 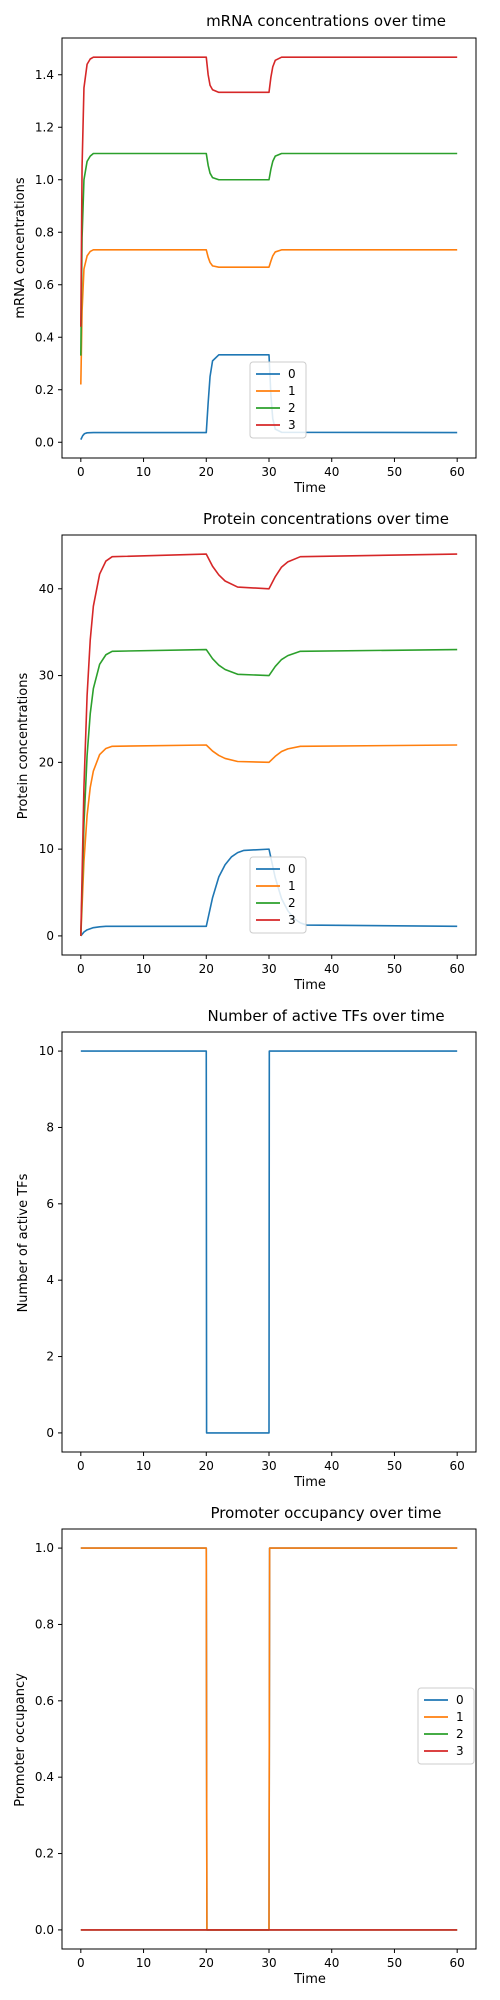 I want to click on y-axis-label: Promoter occupancy, so click(x=20, y=1740).